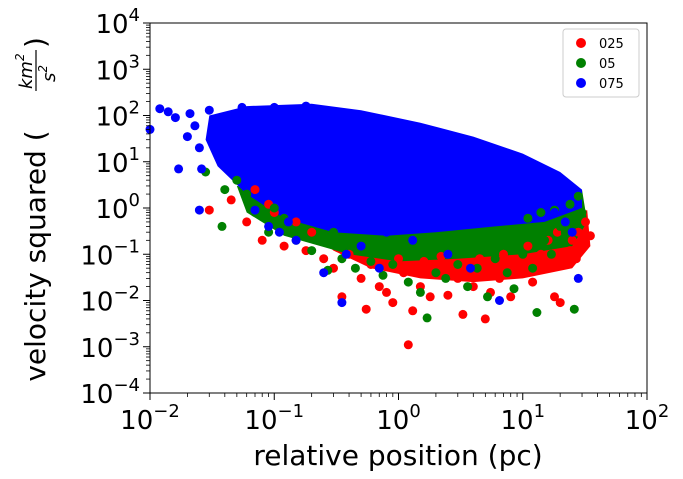  I want to click on y-tick-label-0: 10⁻⁴, so click(110, 392).